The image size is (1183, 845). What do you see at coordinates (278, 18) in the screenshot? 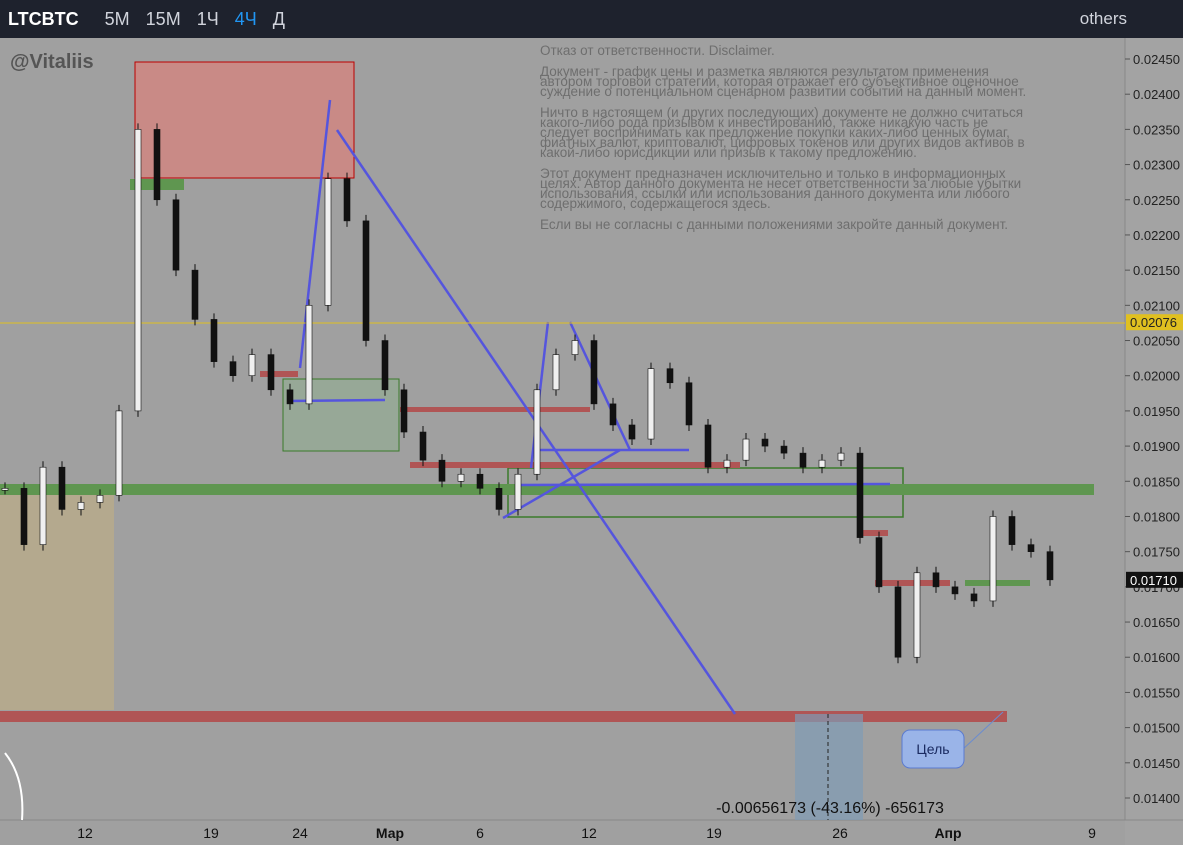
I see `interval: Д` at bounding box center [278, 18].